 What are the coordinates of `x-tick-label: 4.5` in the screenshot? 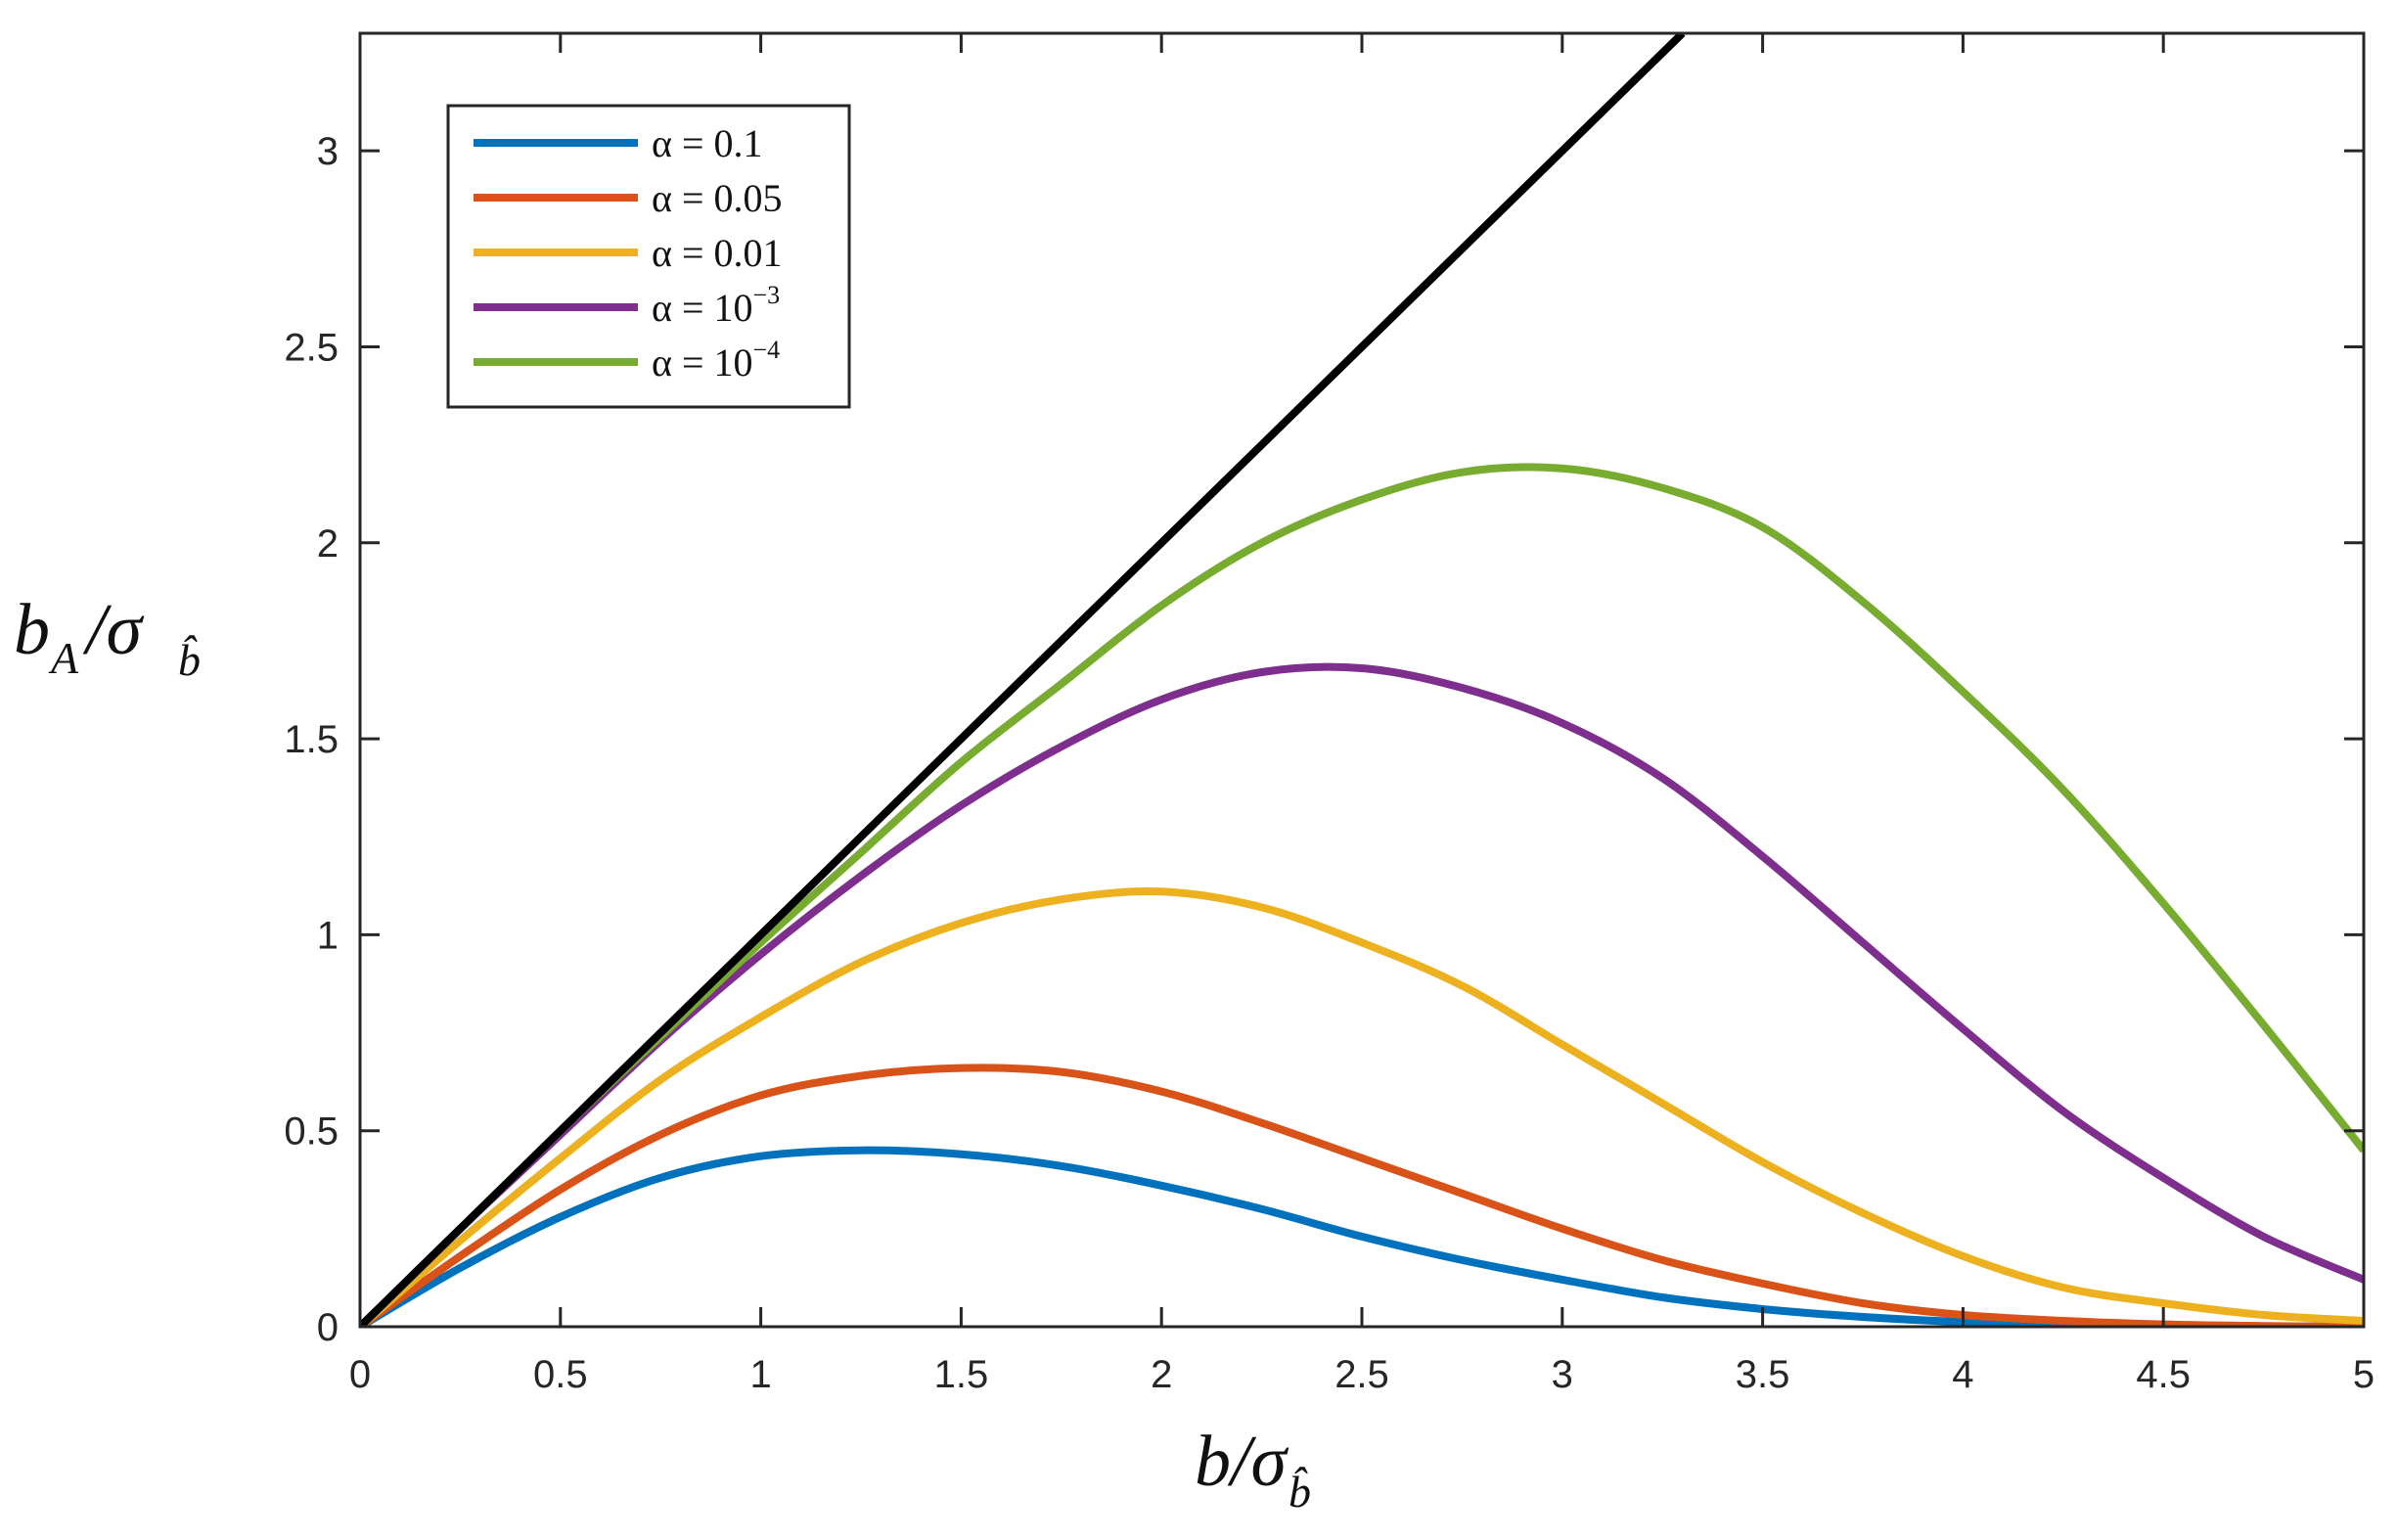 It's located at (2163, 1375).